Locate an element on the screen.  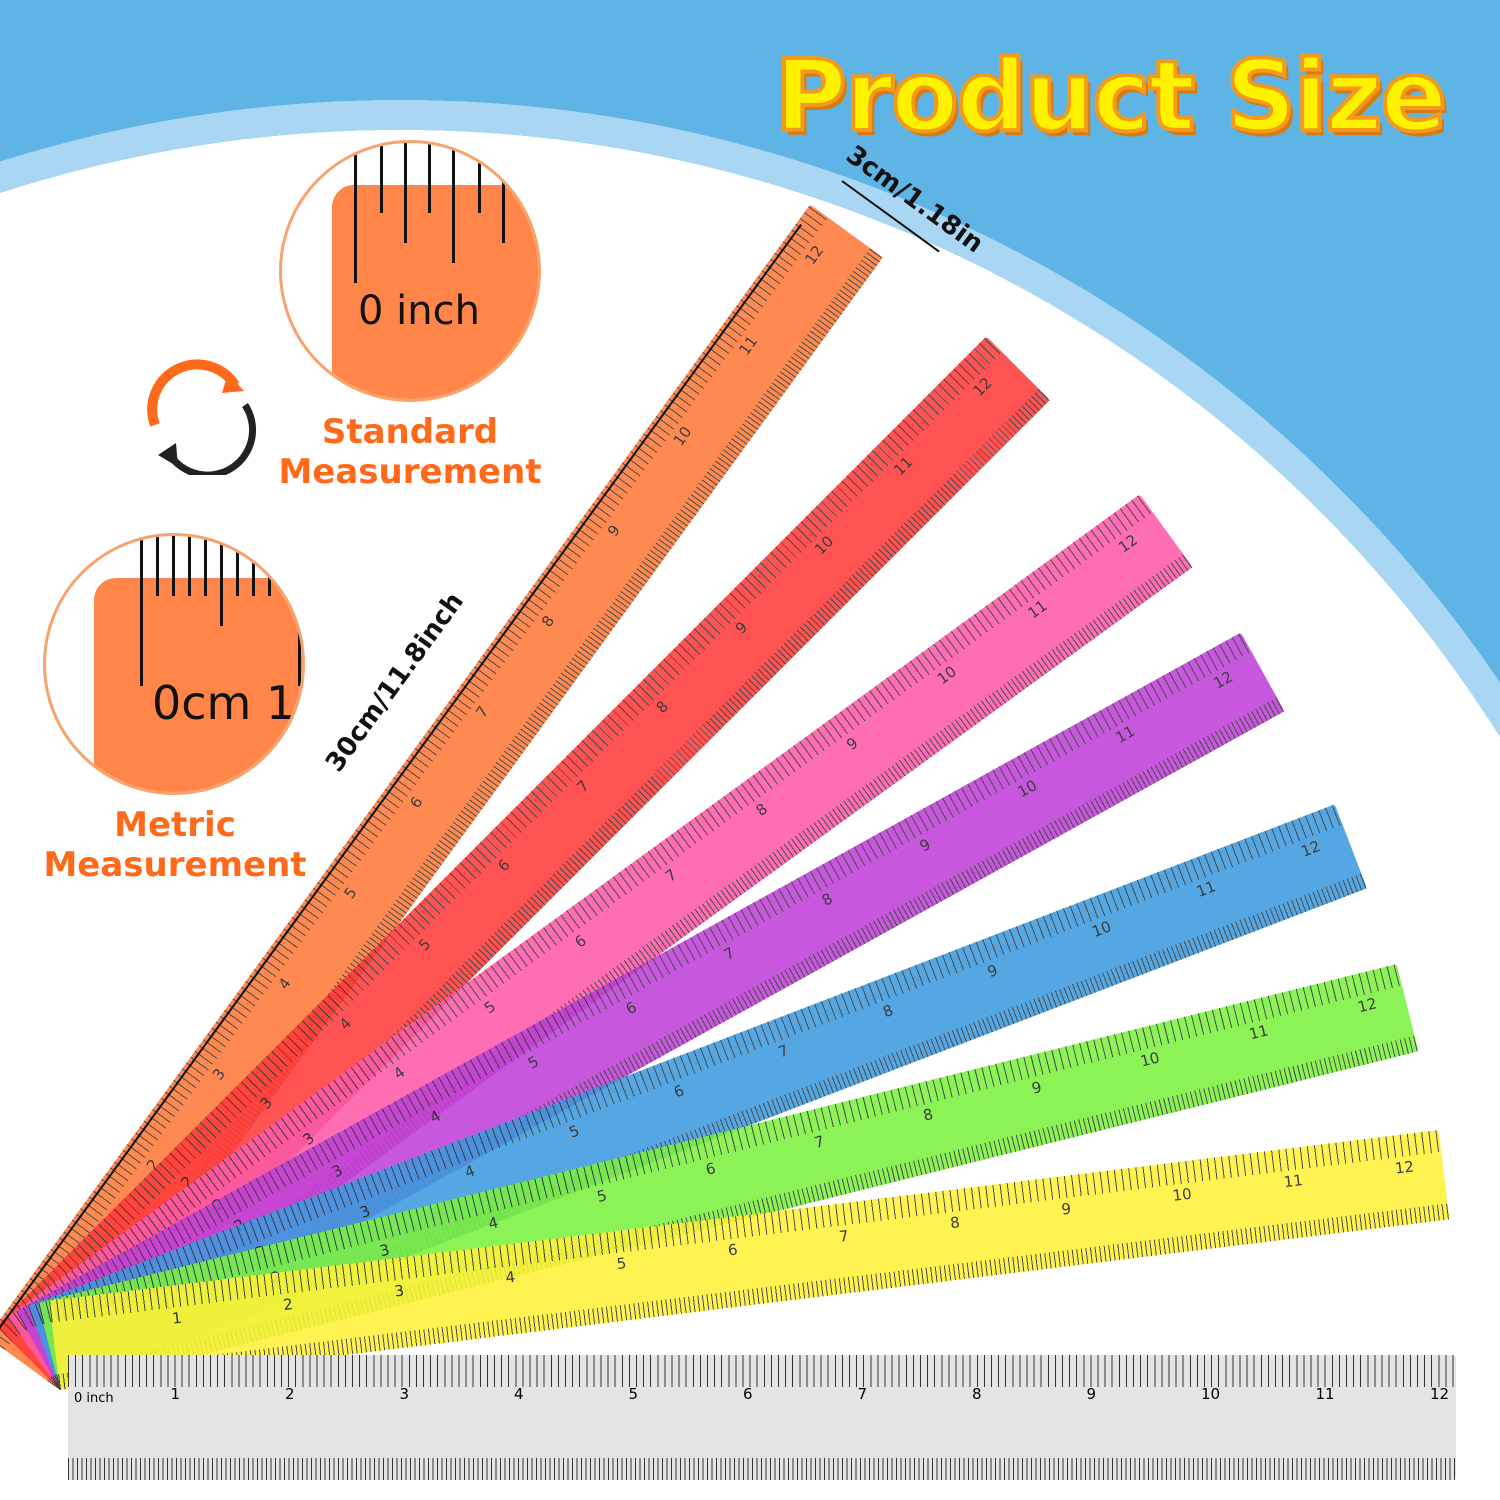
metric-zoom-circle: 0cm 1 is located at coordinates (174, 664).